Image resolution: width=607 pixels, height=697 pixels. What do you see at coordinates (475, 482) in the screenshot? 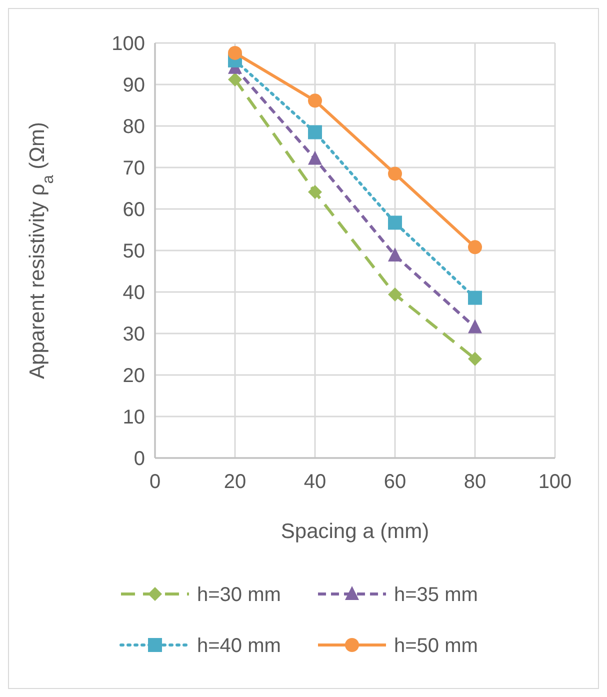
I see `x-tick-label: 80` at bounding box center [475, 482].